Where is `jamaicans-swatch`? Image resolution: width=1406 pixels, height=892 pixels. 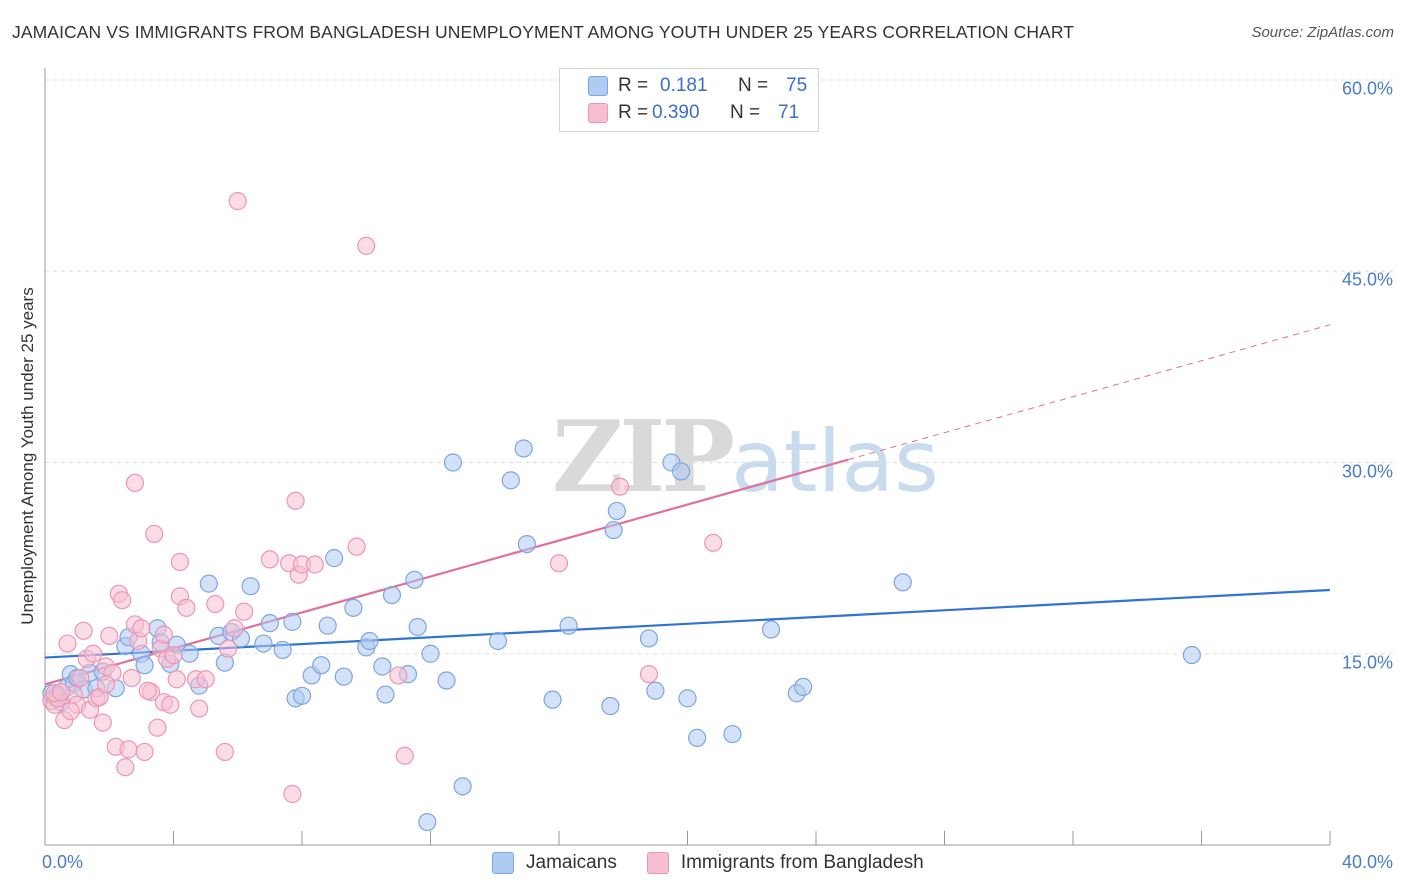
jamaicans-swatch is located at coordinates (598, 86).